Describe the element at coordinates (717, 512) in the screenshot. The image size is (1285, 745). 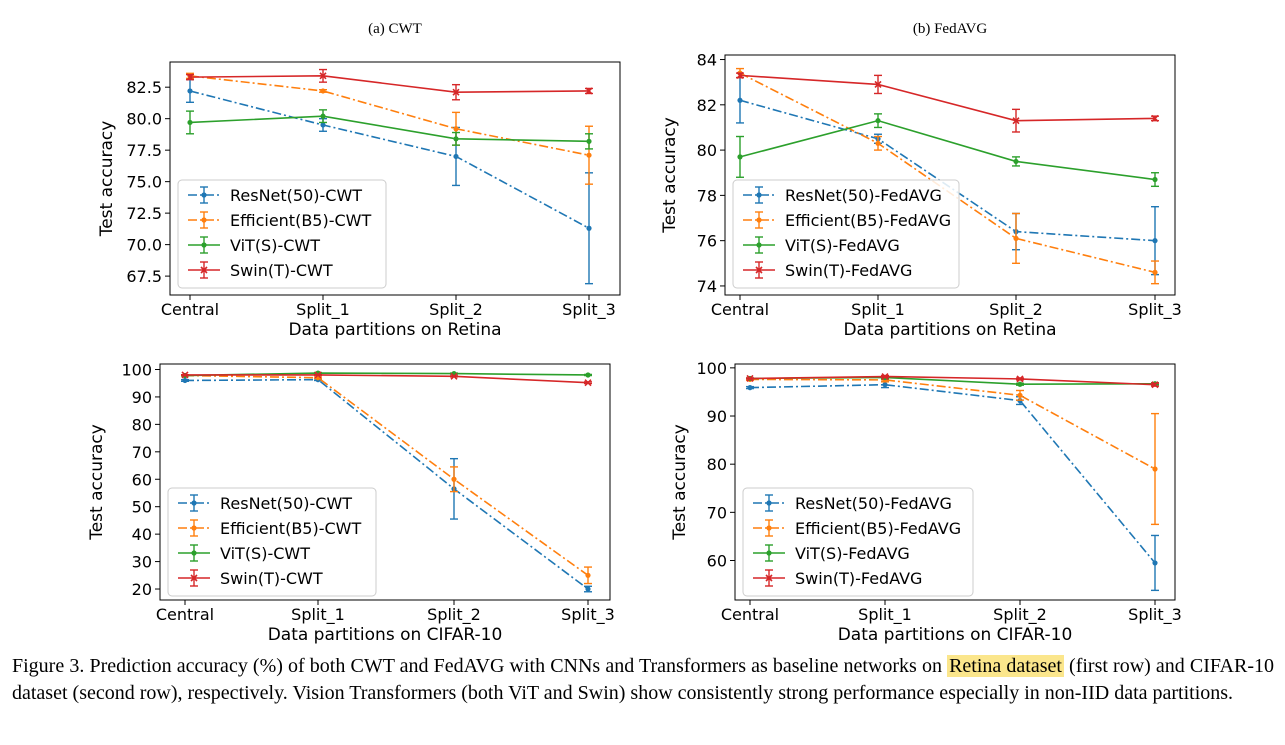
I see `y-tick-label: 70` at that location.